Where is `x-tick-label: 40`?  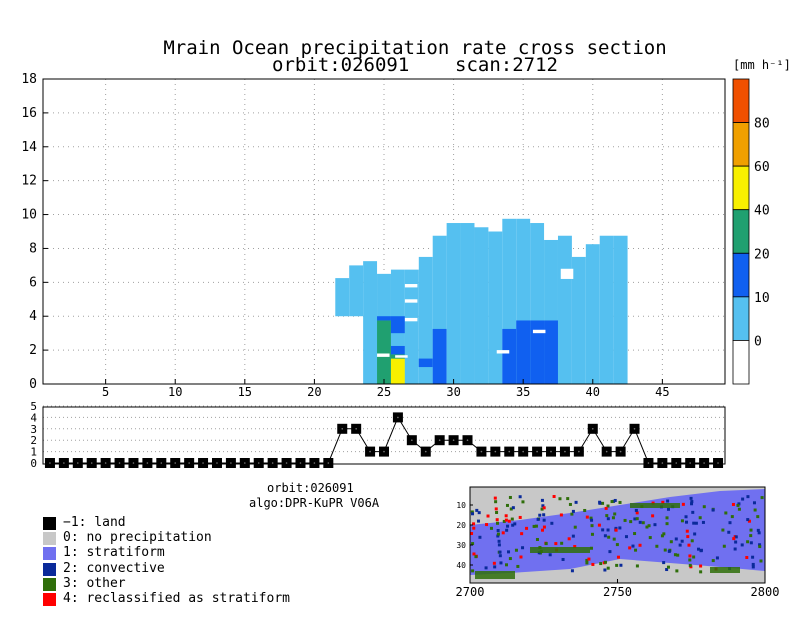 x-tick-label: 40 is located at coordinates (593, 392).